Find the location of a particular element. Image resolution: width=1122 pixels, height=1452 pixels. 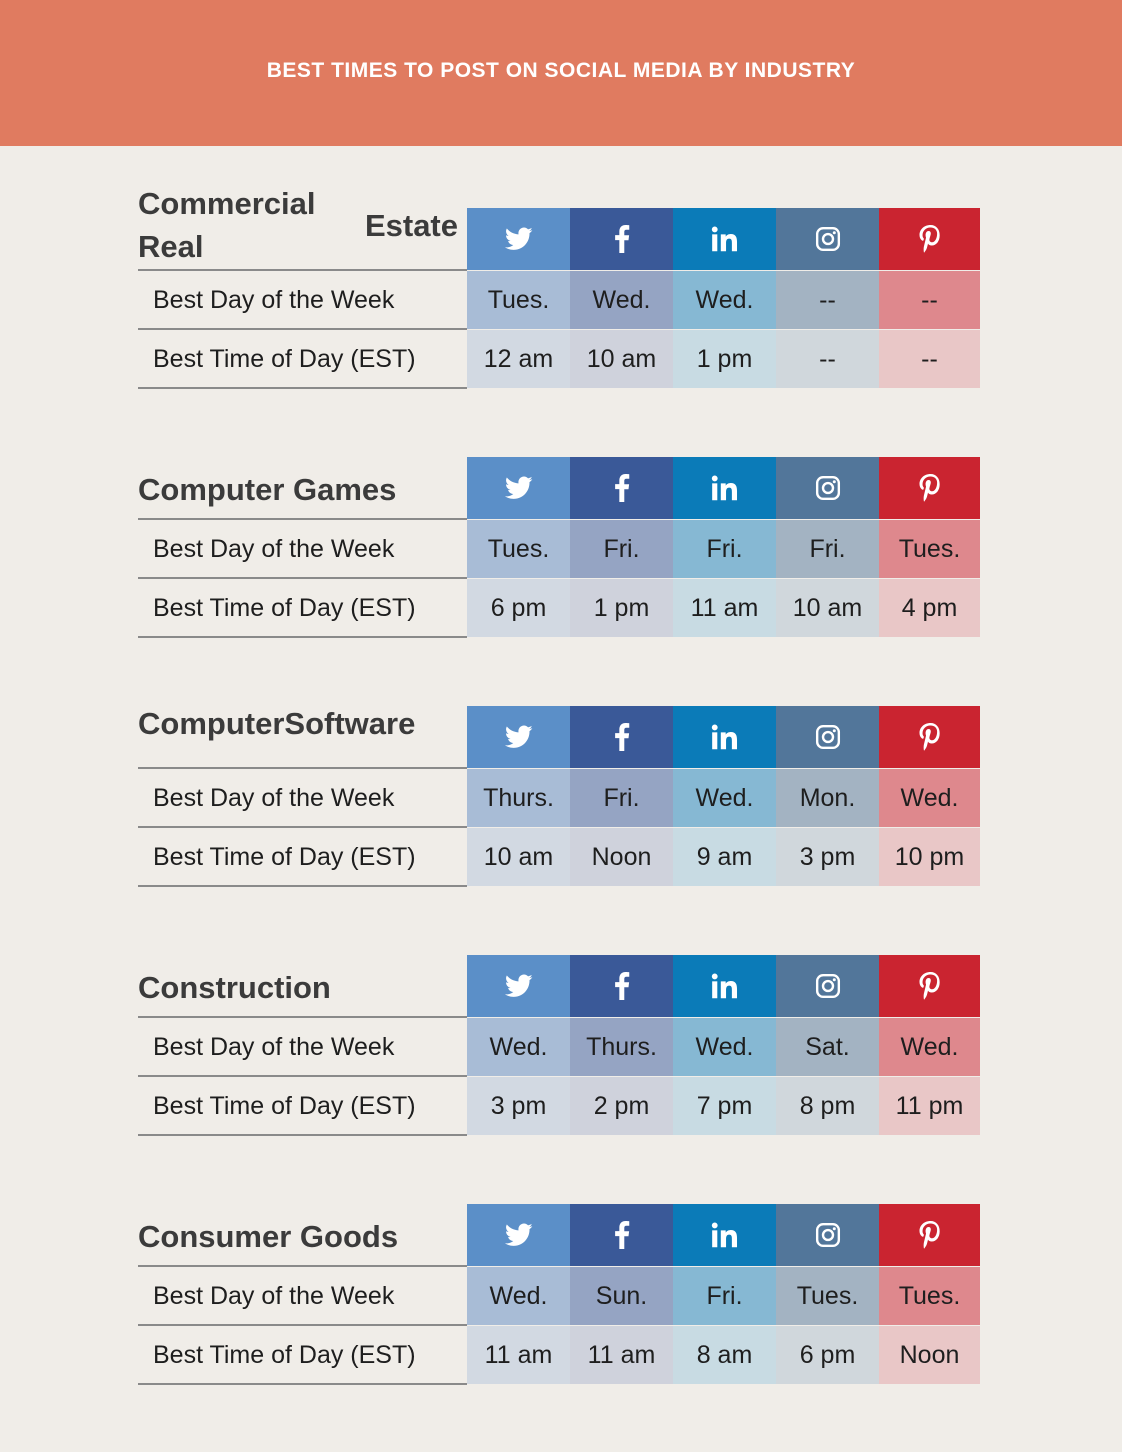

best-day-row: Best Day of the Week Tues. Wed. Wed. -- -- is located at coordinates (559, 300).